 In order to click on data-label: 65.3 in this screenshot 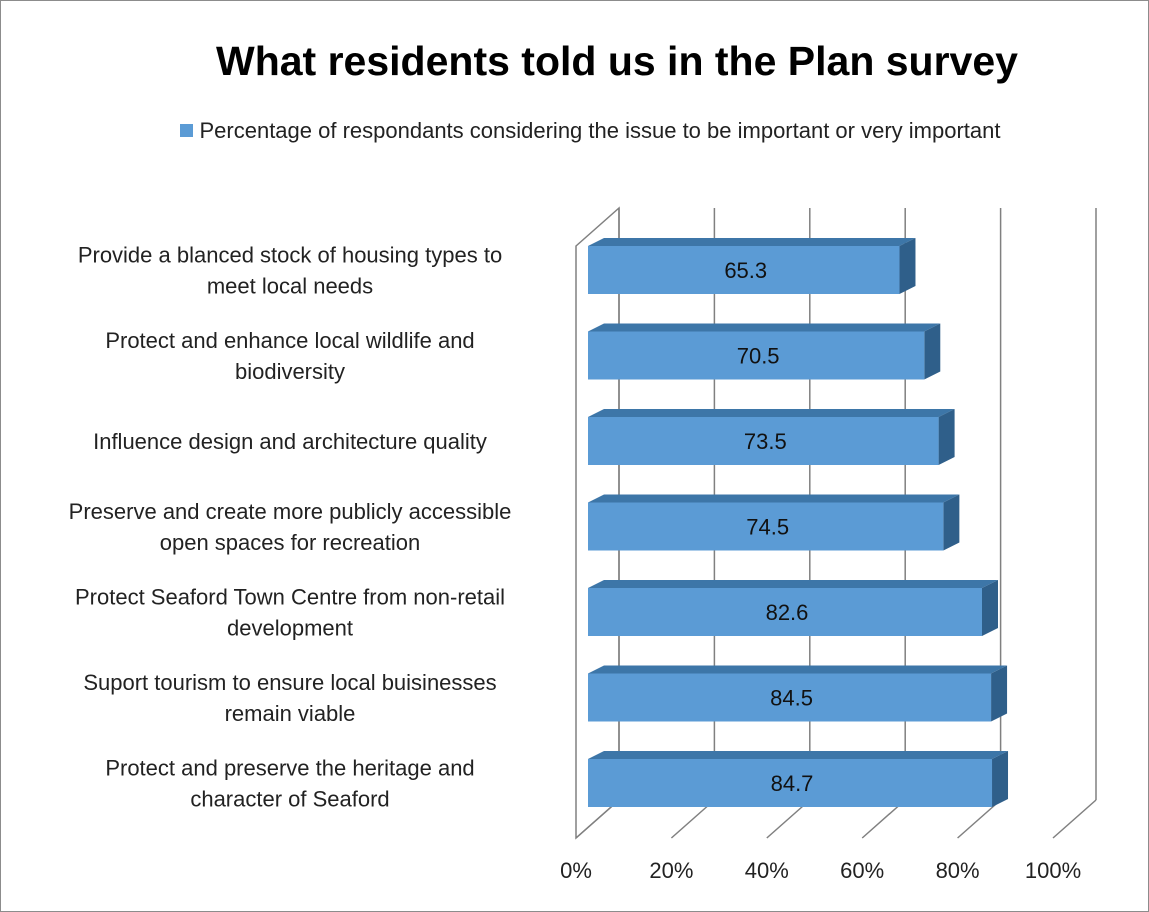, I will do `click(745, 270)`.